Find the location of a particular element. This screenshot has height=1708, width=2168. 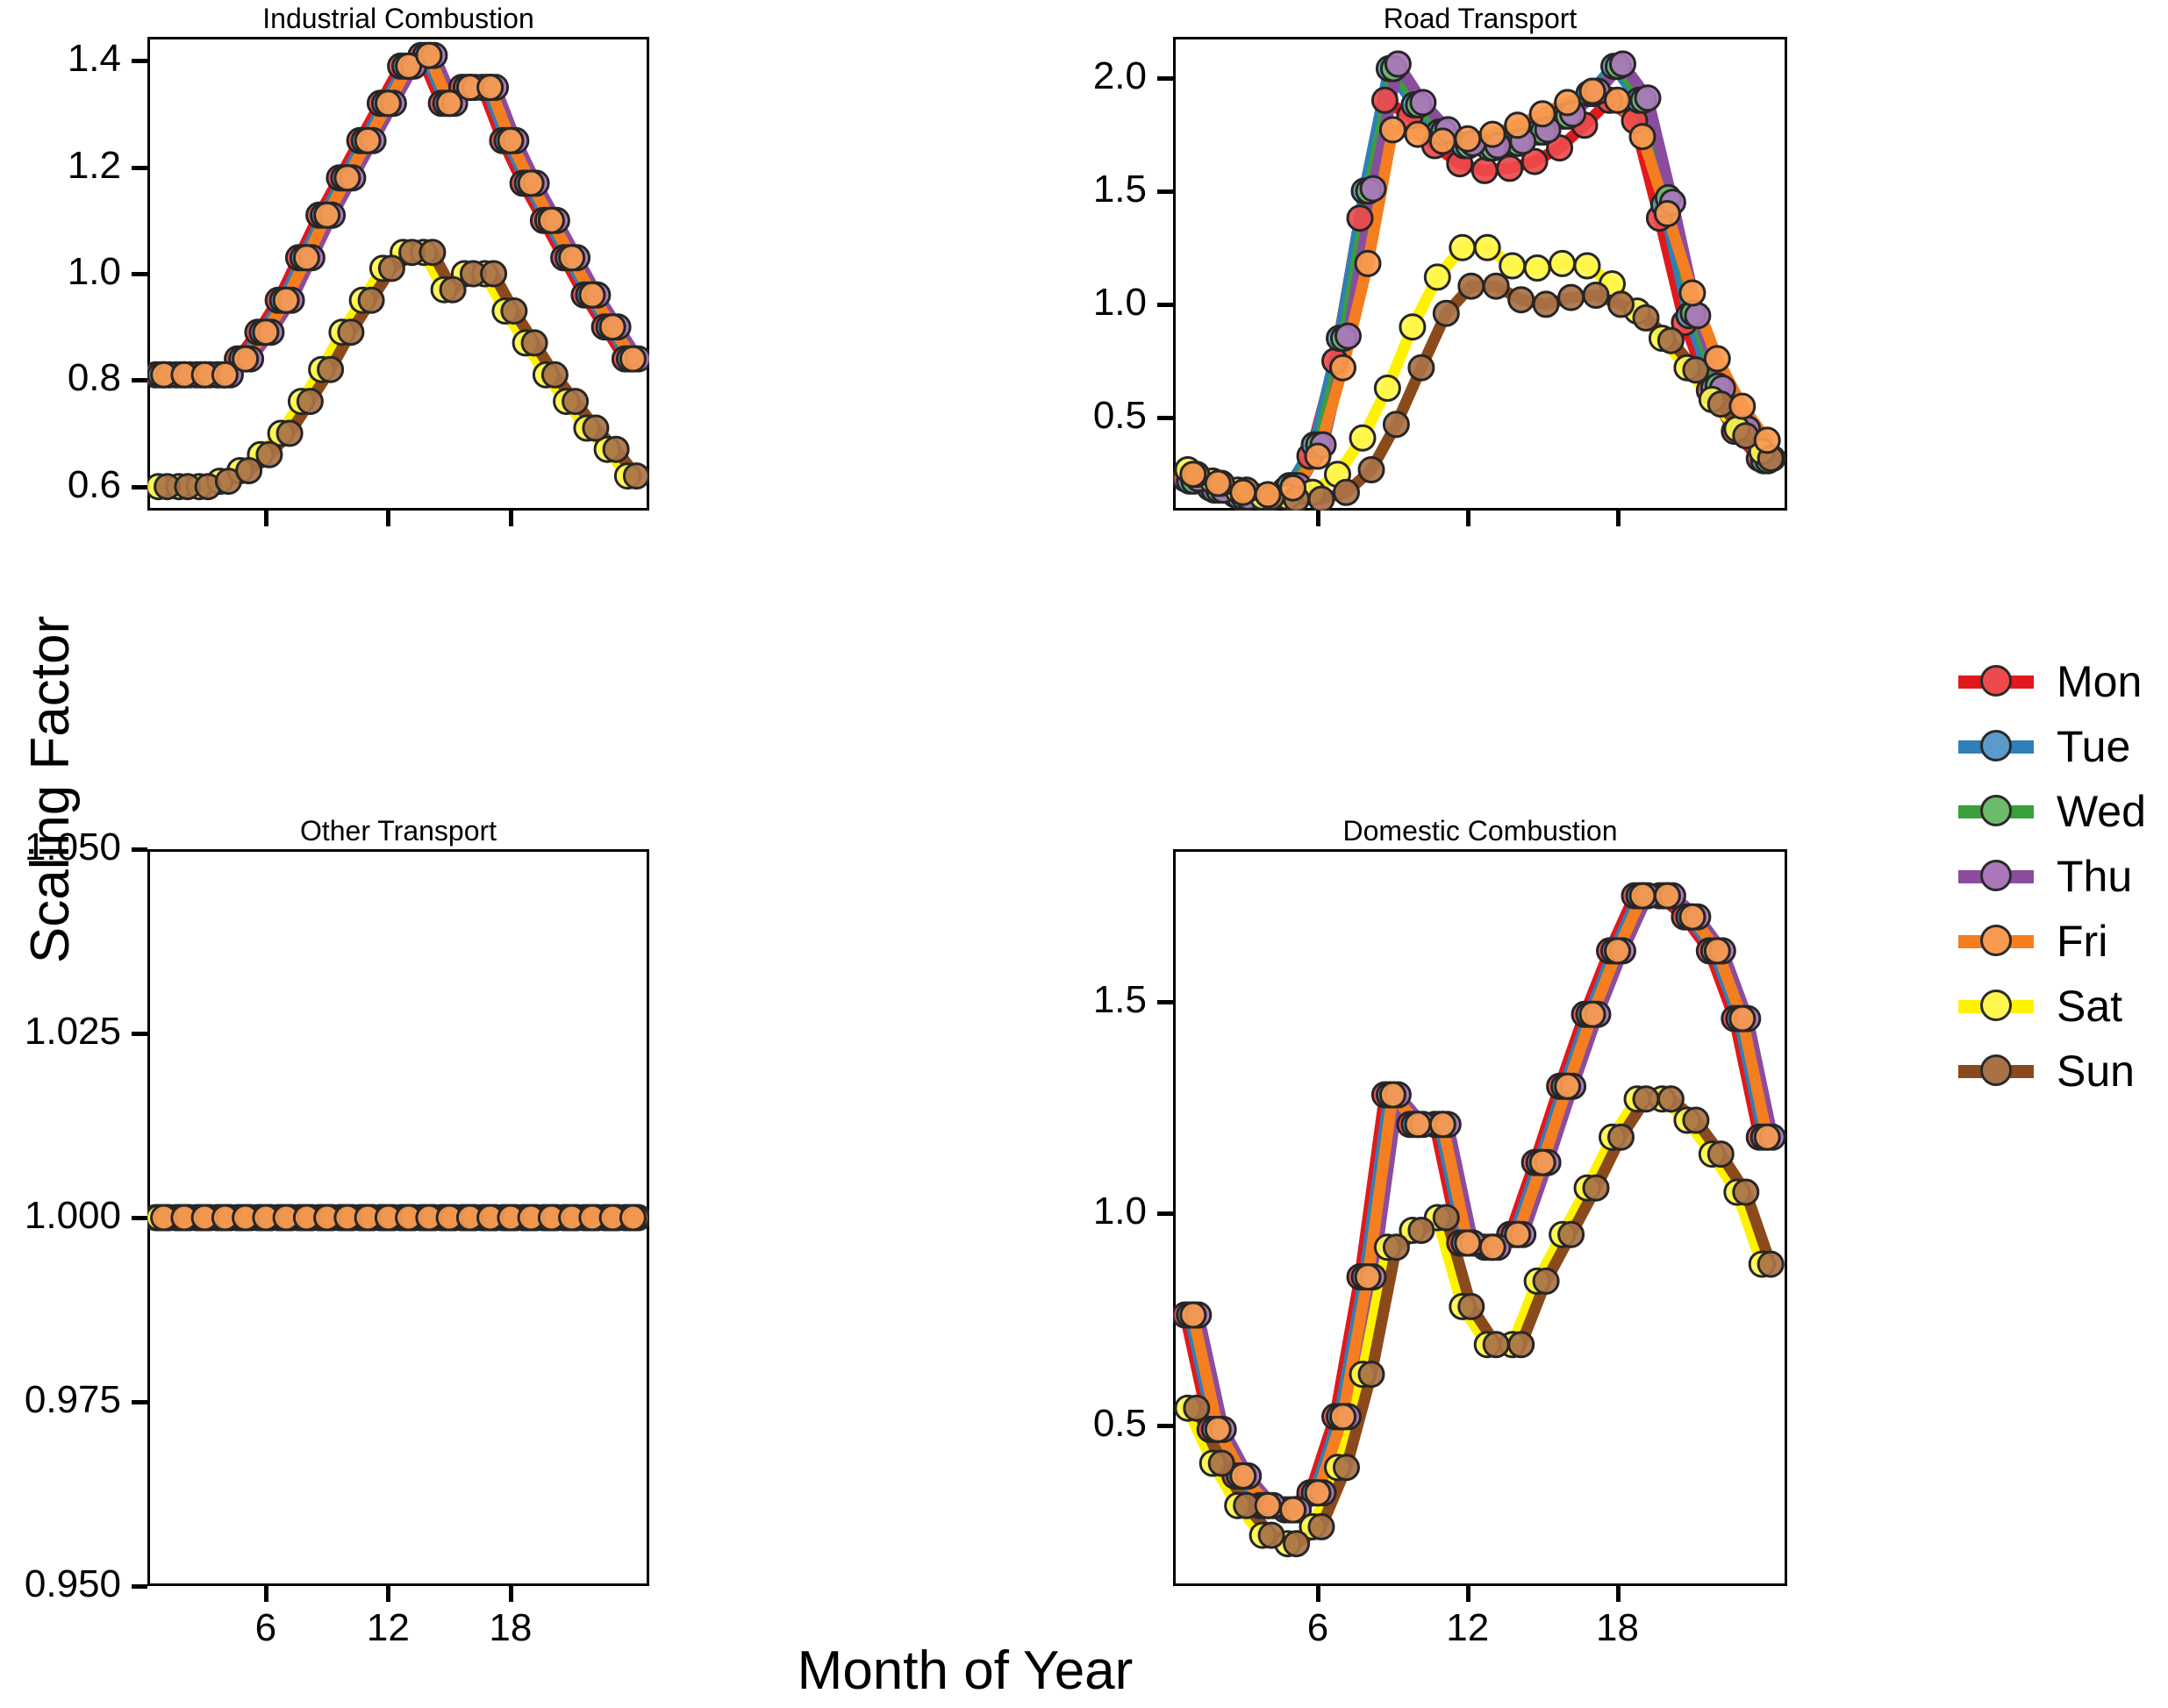

y-tick-label: 0.950 is located at coordinates (72, 1584).